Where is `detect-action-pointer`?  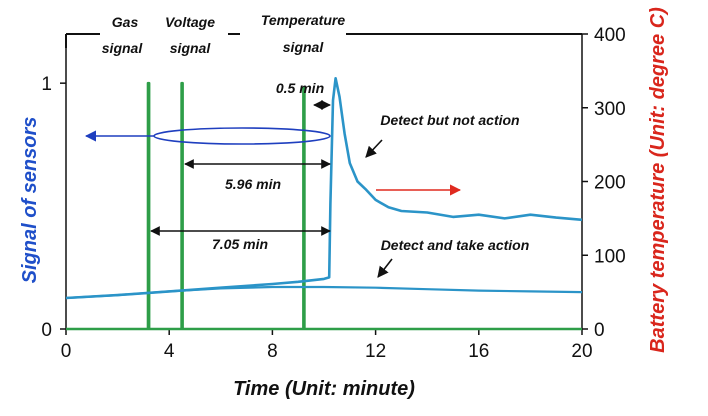 detect-action-pointer is located at coordinates (385, 268).